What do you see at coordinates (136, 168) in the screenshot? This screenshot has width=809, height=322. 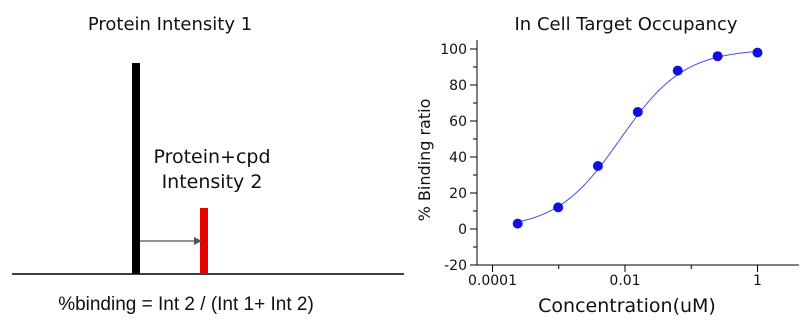 I see `protein-intensity-1-bar` at bounding box center [136, 168].